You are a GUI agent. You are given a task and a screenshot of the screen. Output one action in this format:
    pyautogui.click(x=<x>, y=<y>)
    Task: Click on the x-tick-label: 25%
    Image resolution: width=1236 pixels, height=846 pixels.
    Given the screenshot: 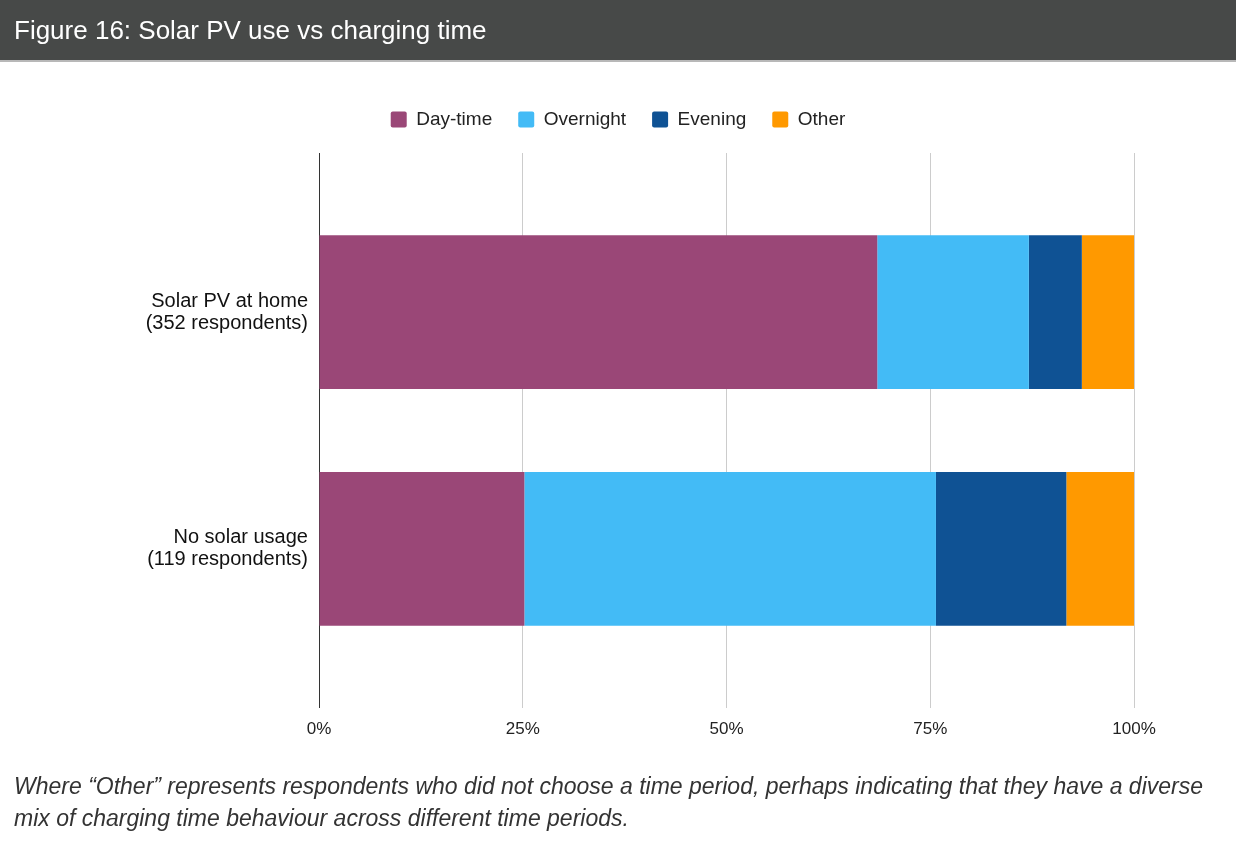 What is the action you would take?
    pyautogui.click(x=522, y=728)
    